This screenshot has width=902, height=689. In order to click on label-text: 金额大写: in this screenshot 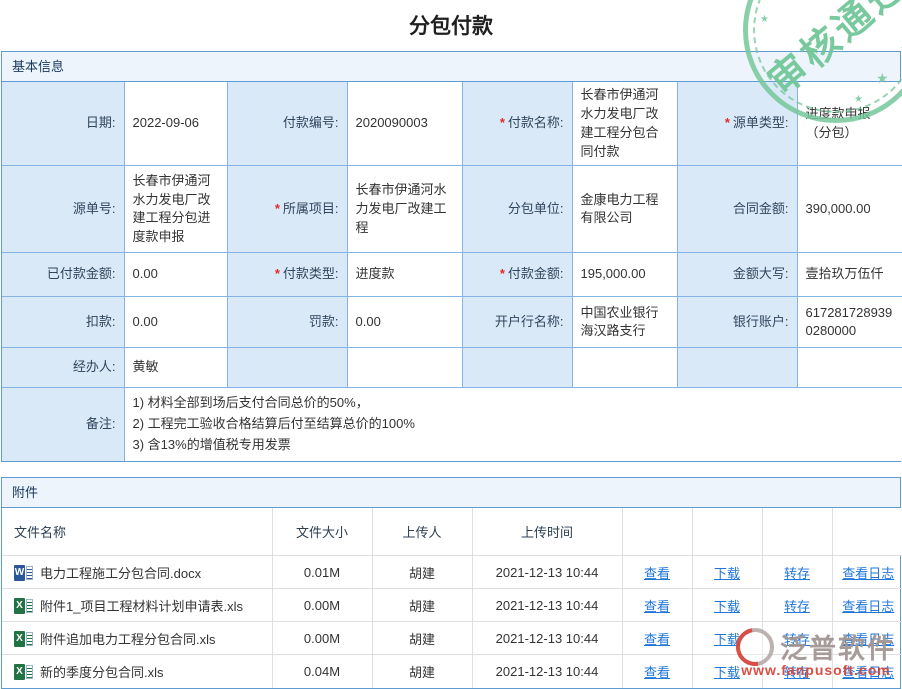, I will do `click(760, 274)`.